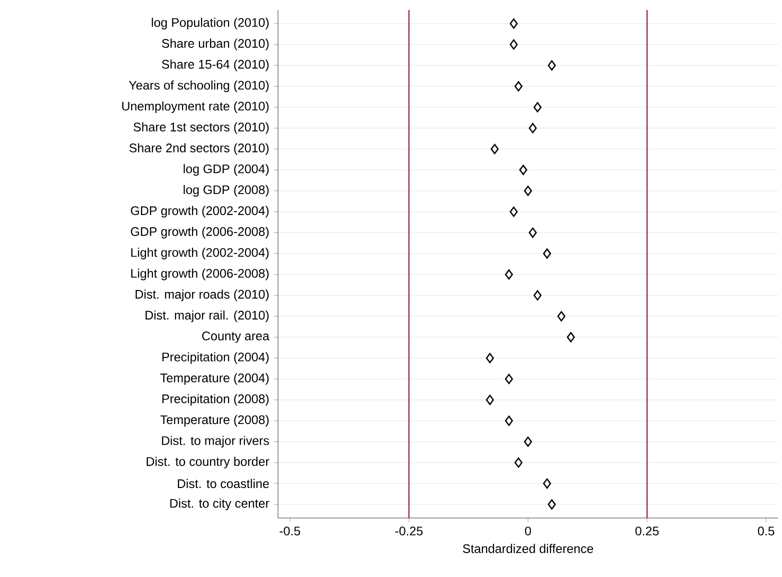 This screenshot has height=577, width=782. What do you see at coordinates (766, 531) in the screenshot?
I see `x-tick-label: 0.5` at bounding box center [766, 531].